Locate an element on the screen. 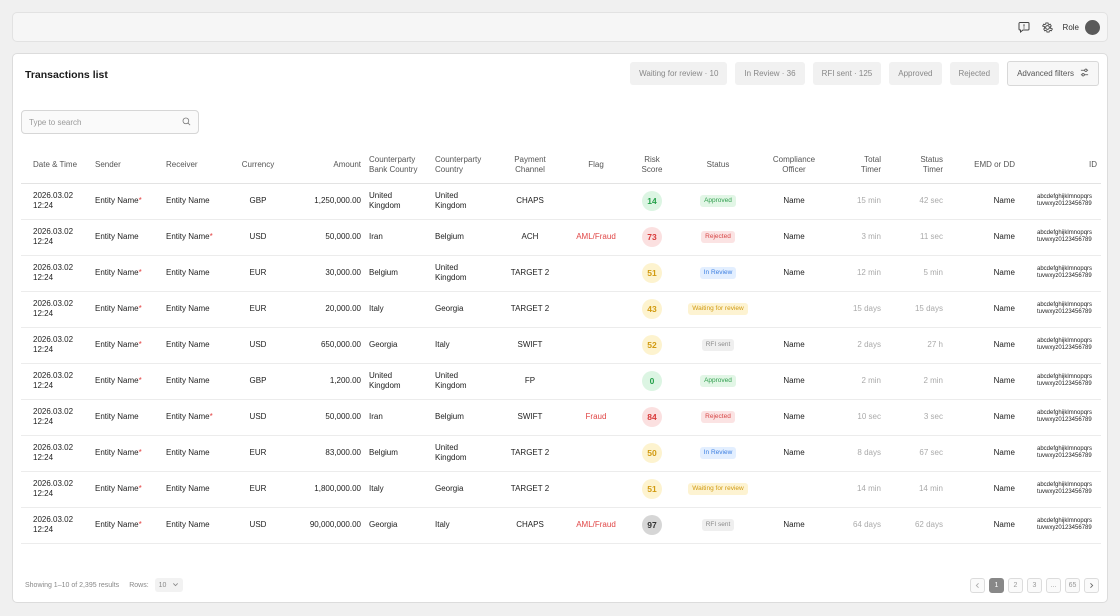 This screenshot has height=616, width=1120. col-status-timer: Status Timer is located at coordinates (916, 165).